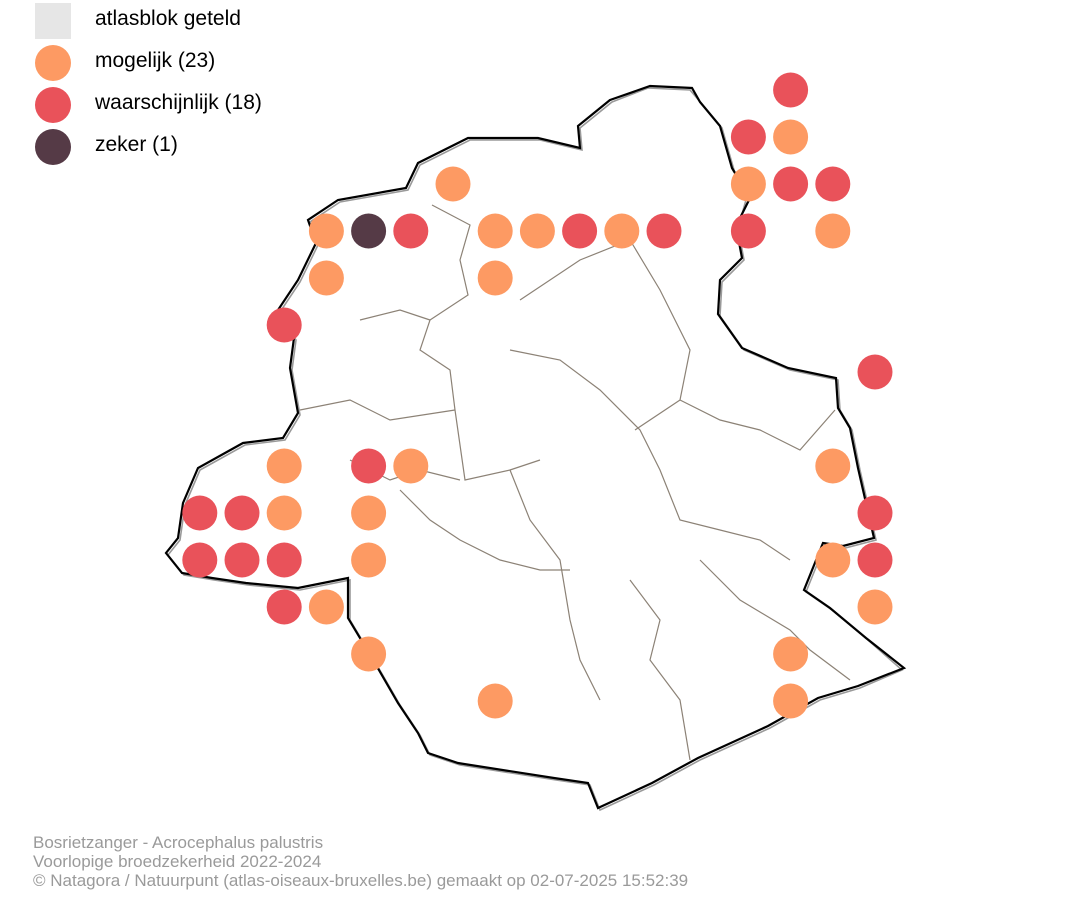  Describe the element at coordinates (757, 425) in the screenshot. I see `boundary-east` at that location.